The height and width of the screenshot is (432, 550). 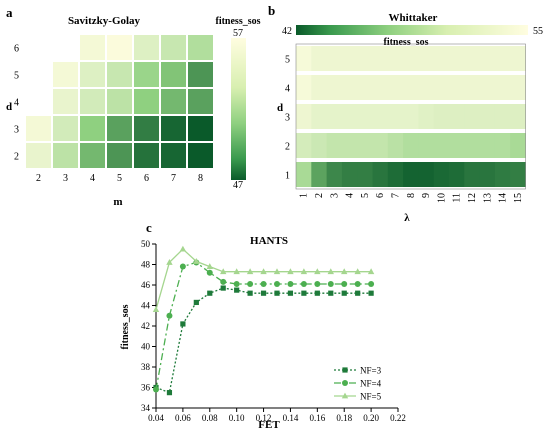 I want to click on heatmap-a-ytick: 2, so click(x=16, y=157).